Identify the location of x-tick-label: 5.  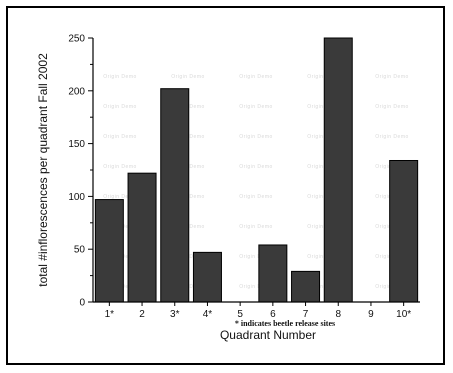
(240, 314).